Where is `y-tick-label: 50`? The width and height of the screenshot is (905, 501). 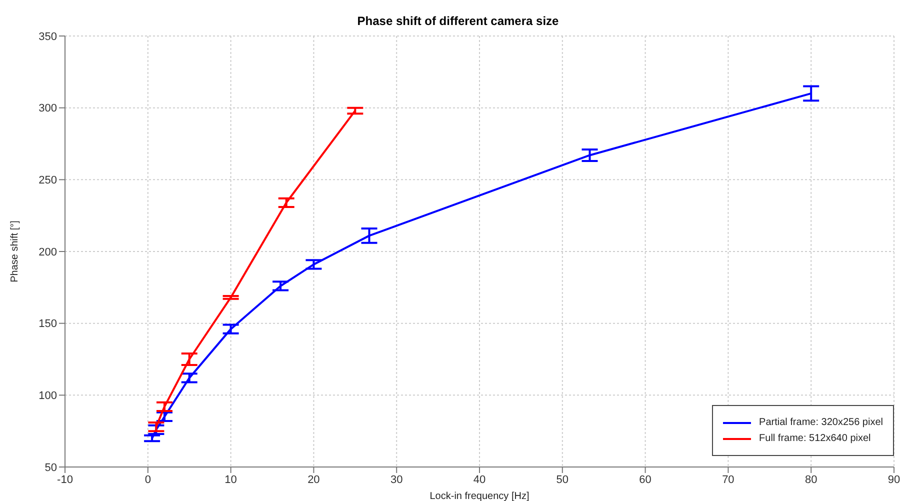
y-tick-label: 50 is located at coordinates (50, 468).